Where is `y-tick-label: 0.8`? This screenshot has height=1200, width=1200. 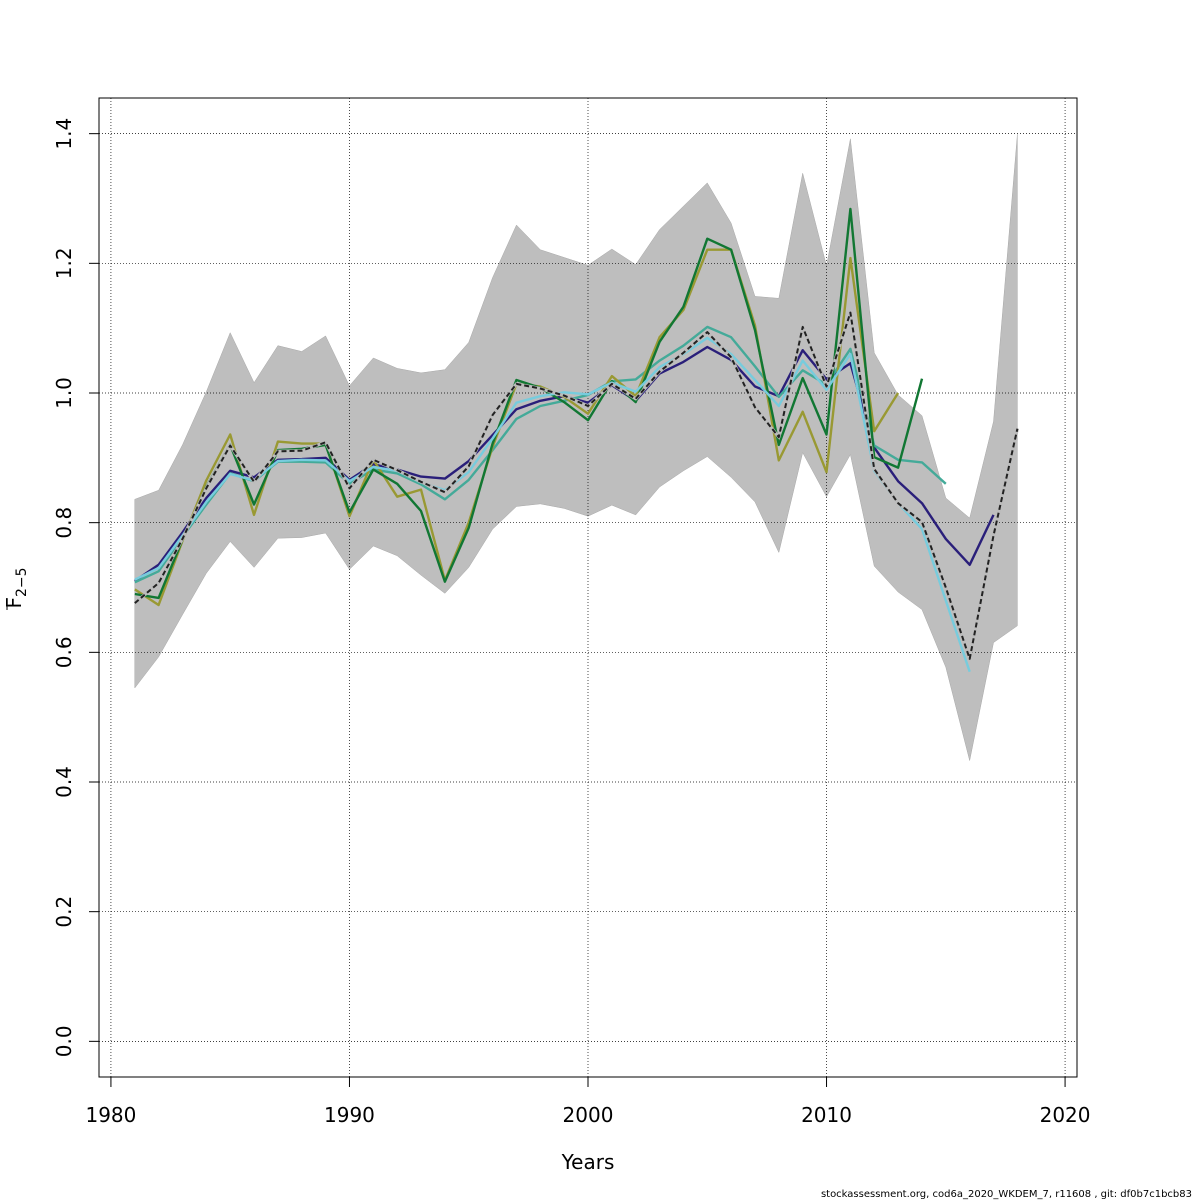
y-tick-label: 0.8 is located at coordinates (64, 523).